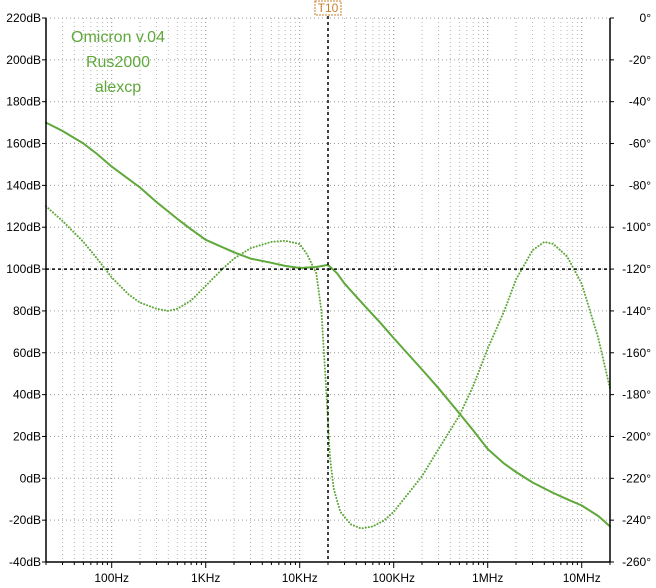 The image size is (656, 588). I want to click on y-left-tick-label: 140dB, so click(23, 185).